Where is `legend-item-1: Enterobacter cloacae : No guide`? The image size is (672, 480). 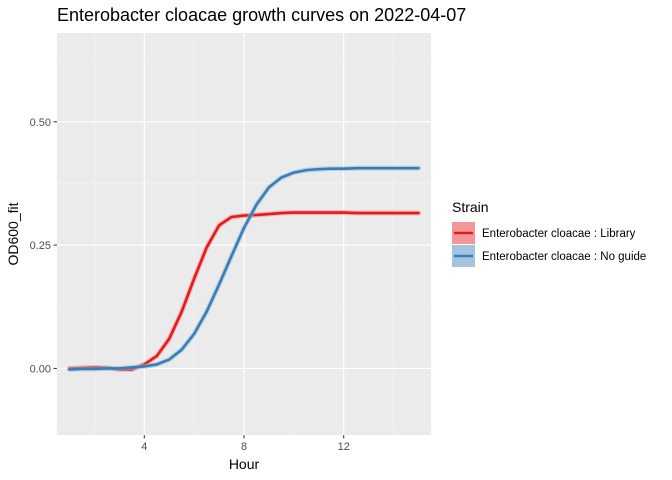
legend-item-1: Enterobacter cloacae : No guide is located at coordinates (549, 256).